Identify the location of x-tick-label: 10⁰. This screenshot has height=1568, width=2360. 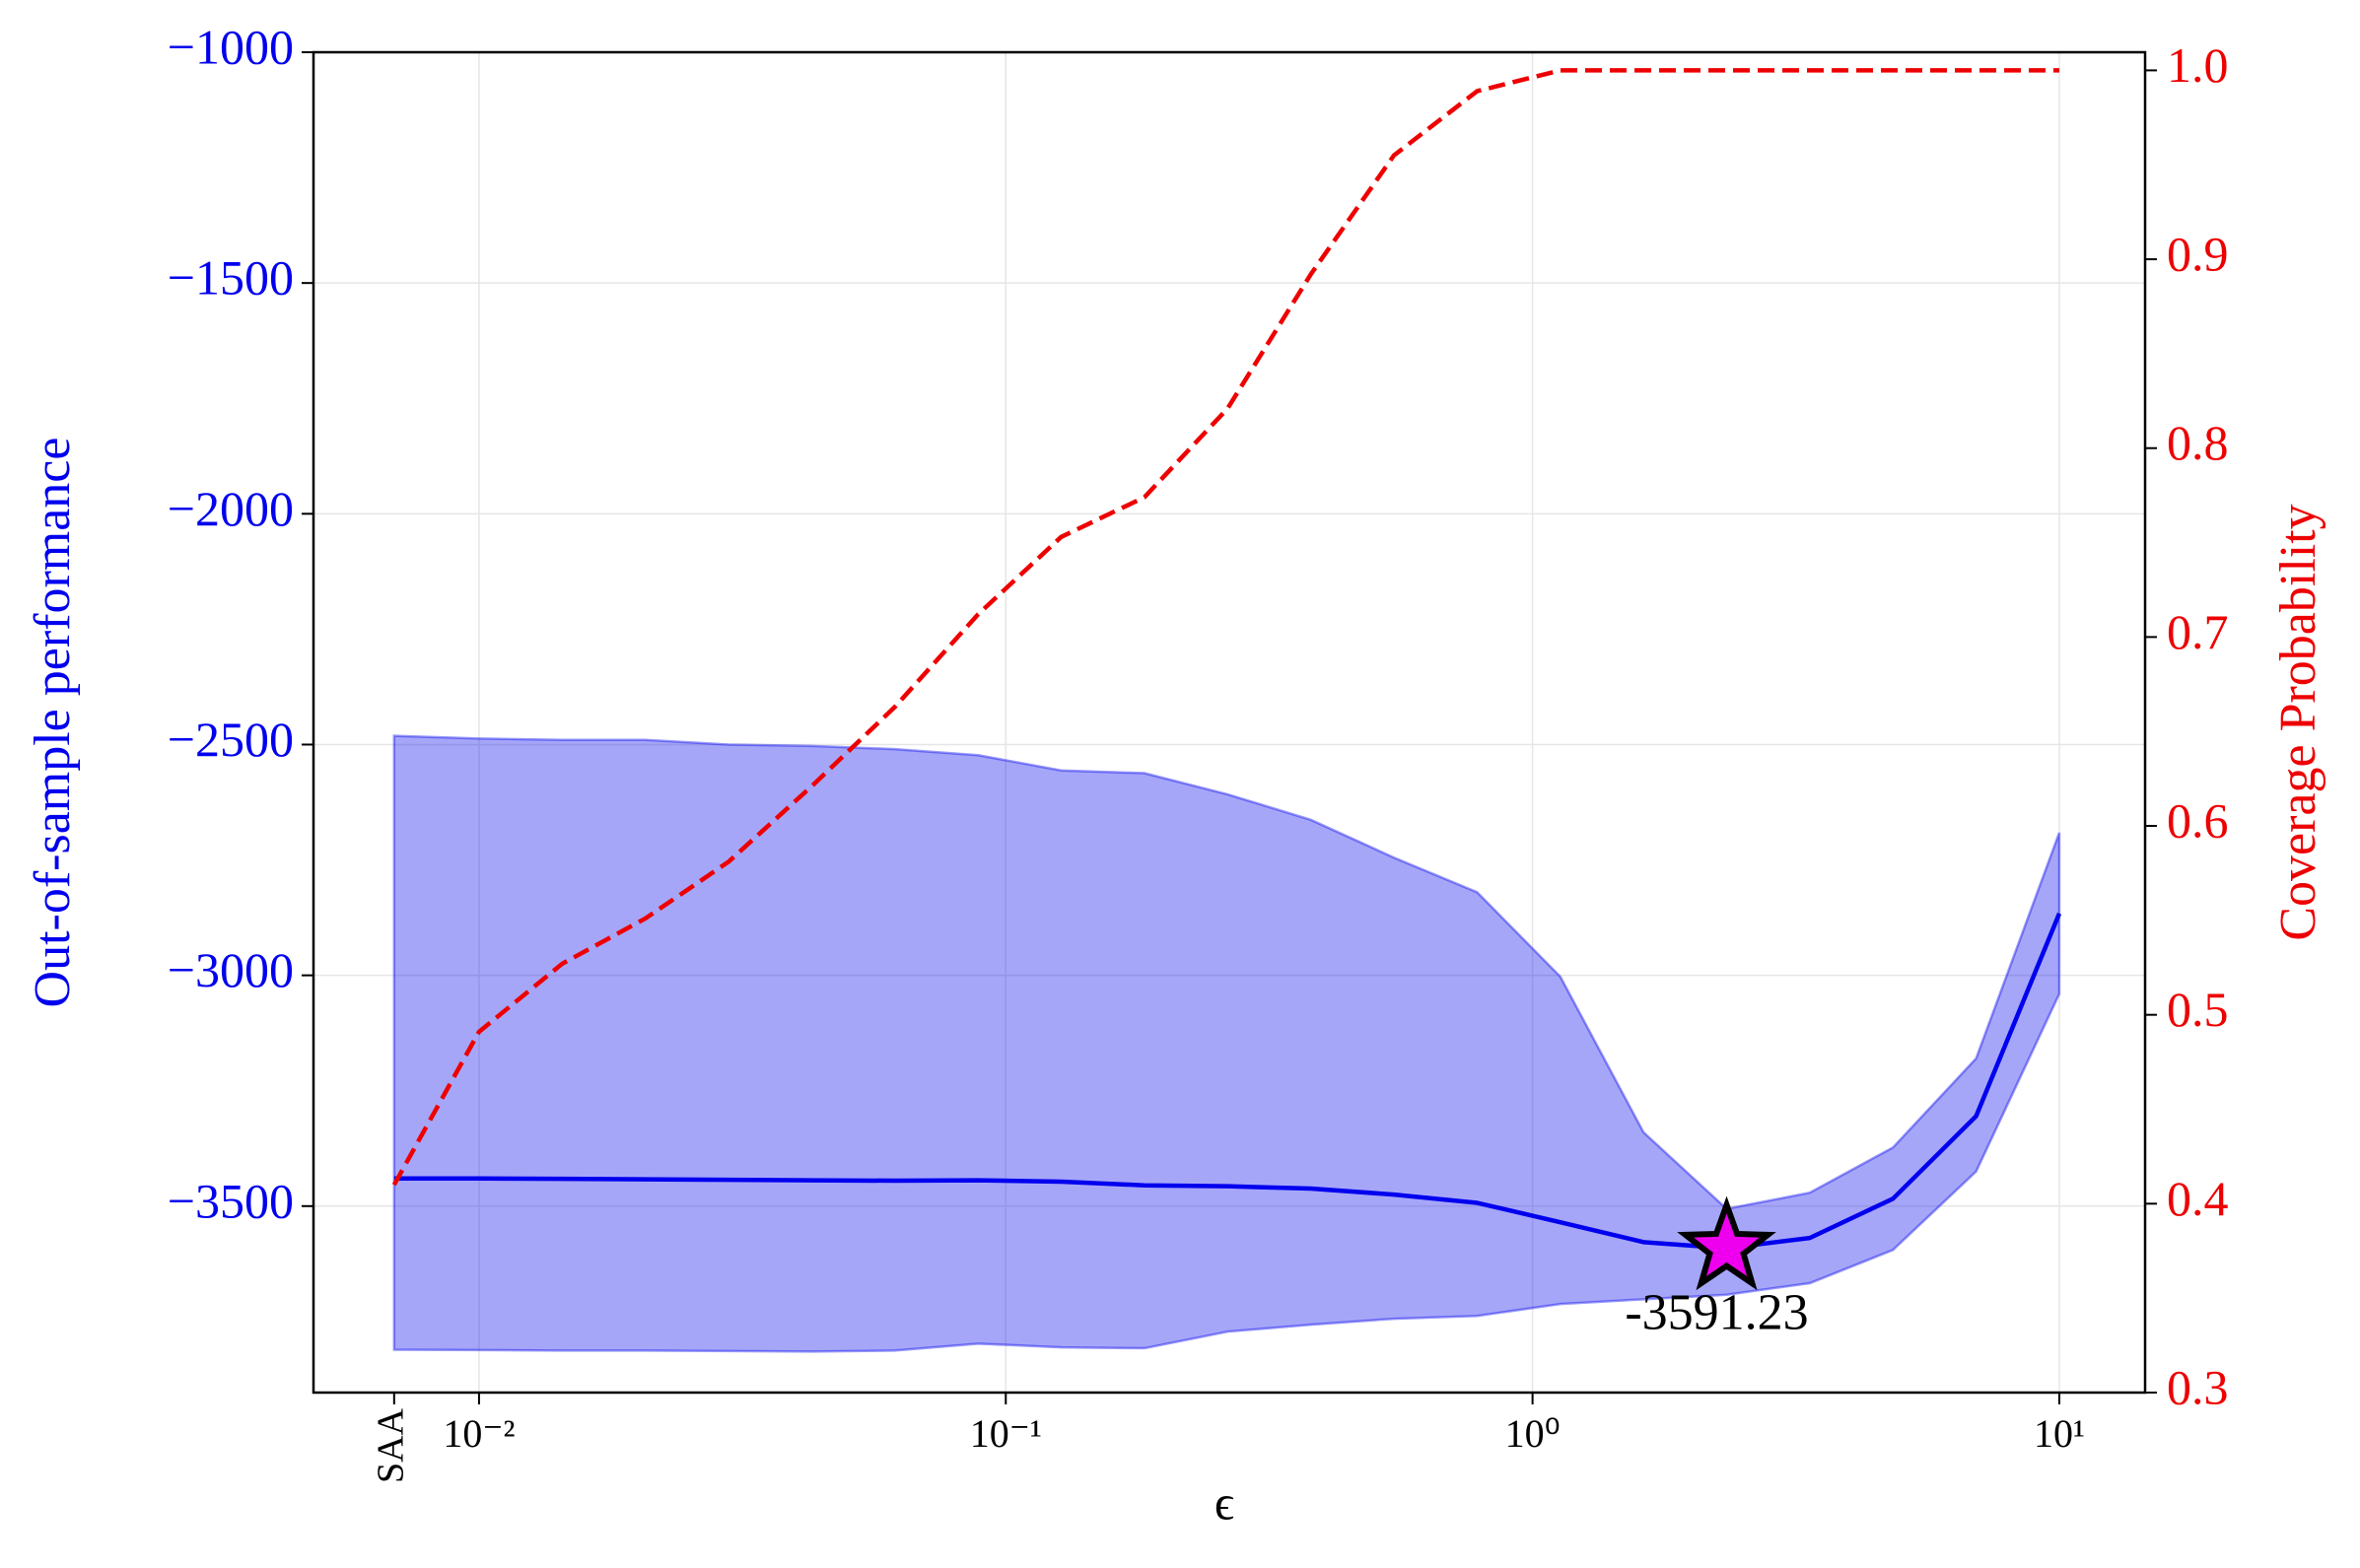
(1533, 1433).